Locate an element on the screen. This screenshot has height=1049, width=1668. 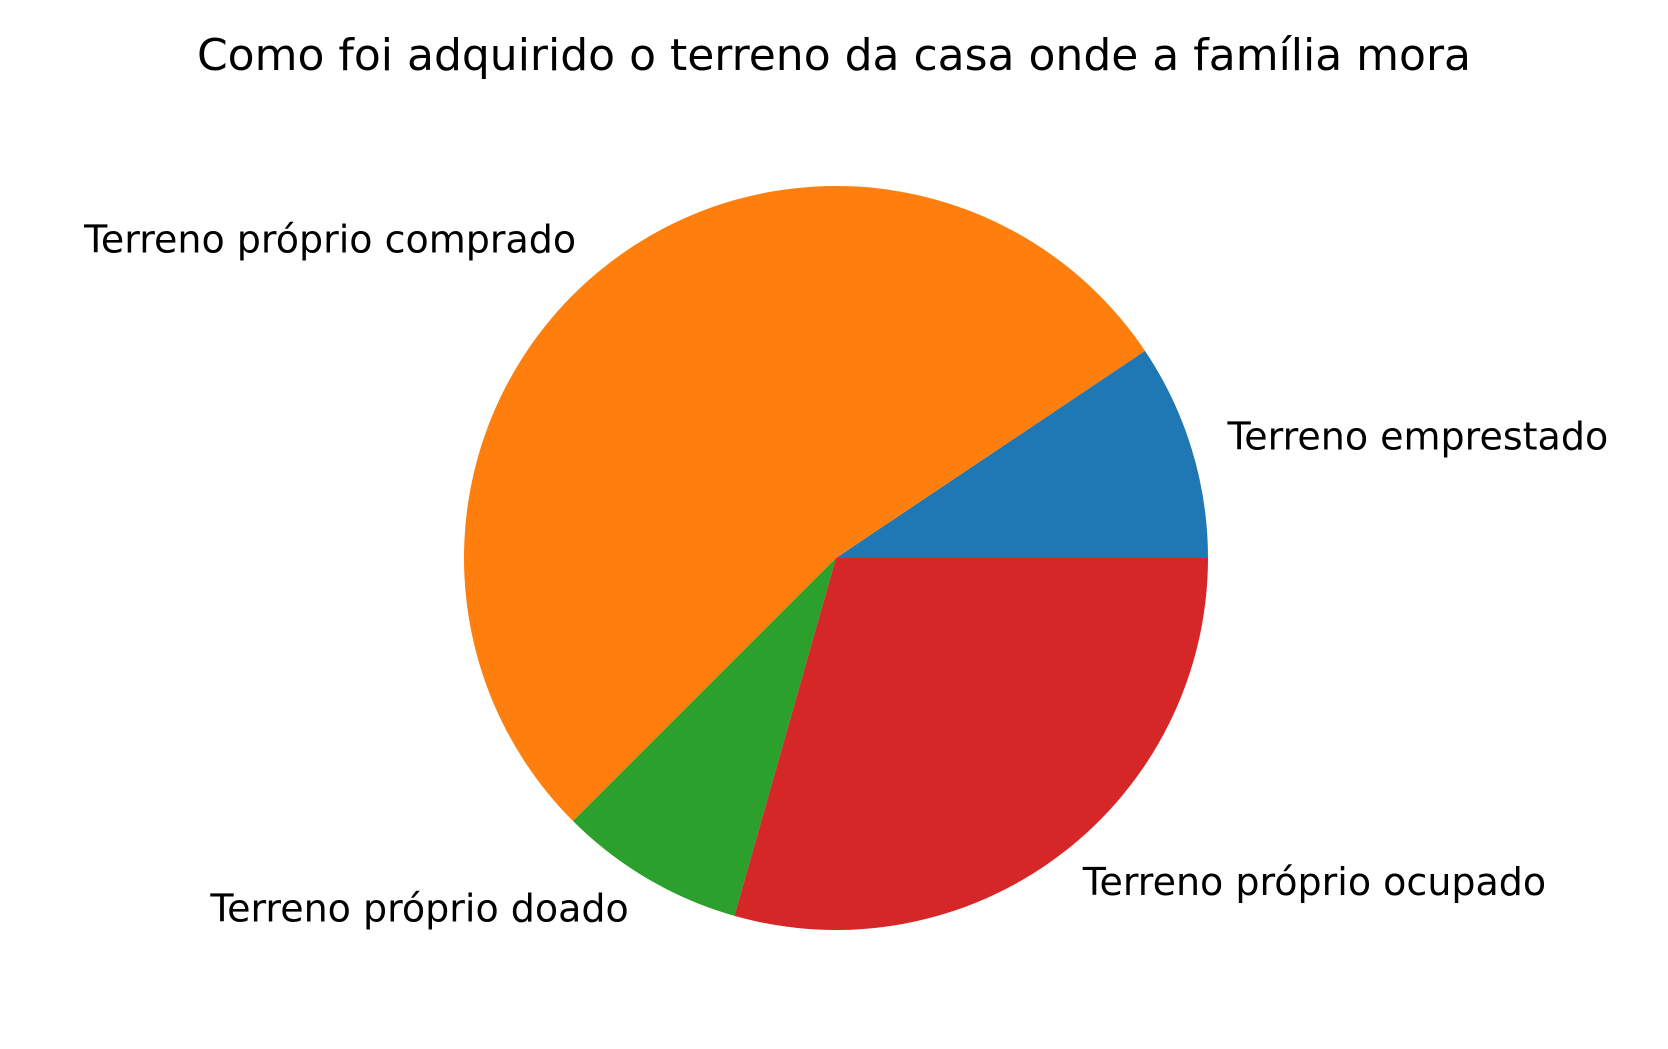
pie-slice-label-1: Terreno emprestado is located at coordinates (1417, 436).